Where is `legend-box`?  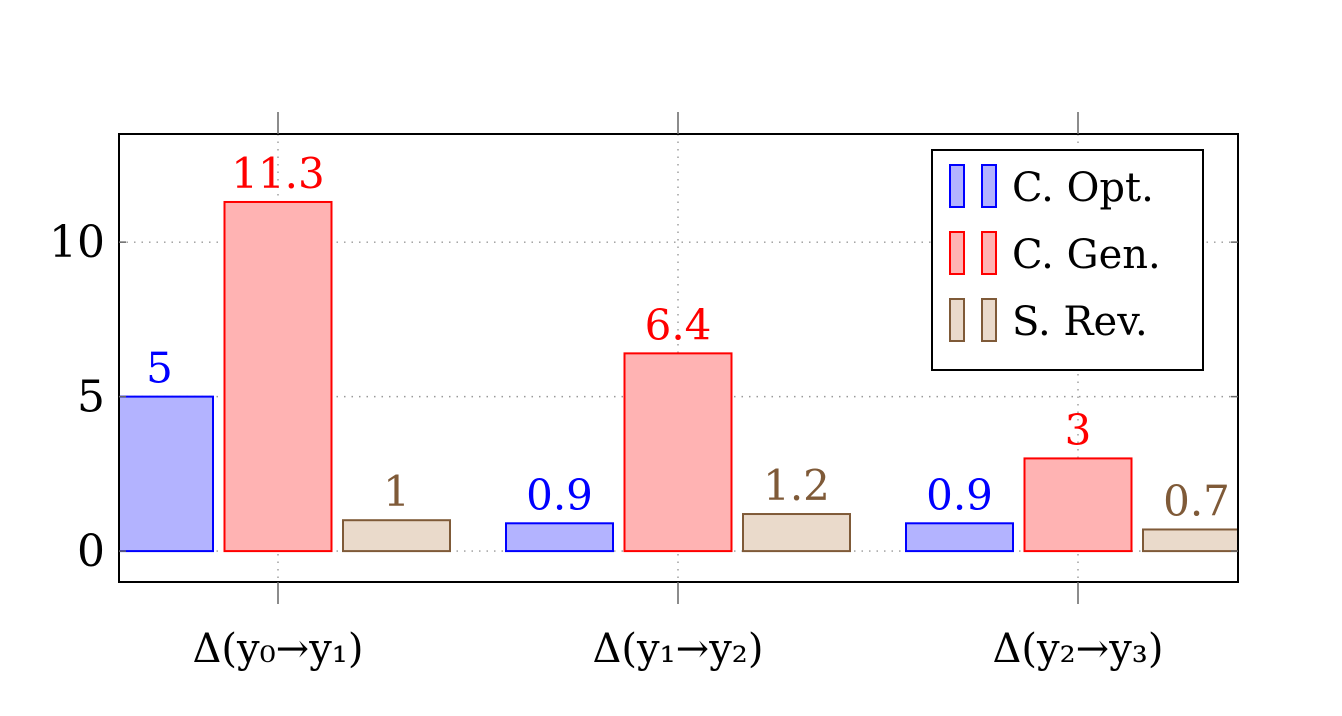 legend-box is located at coordinates (1067, 260).